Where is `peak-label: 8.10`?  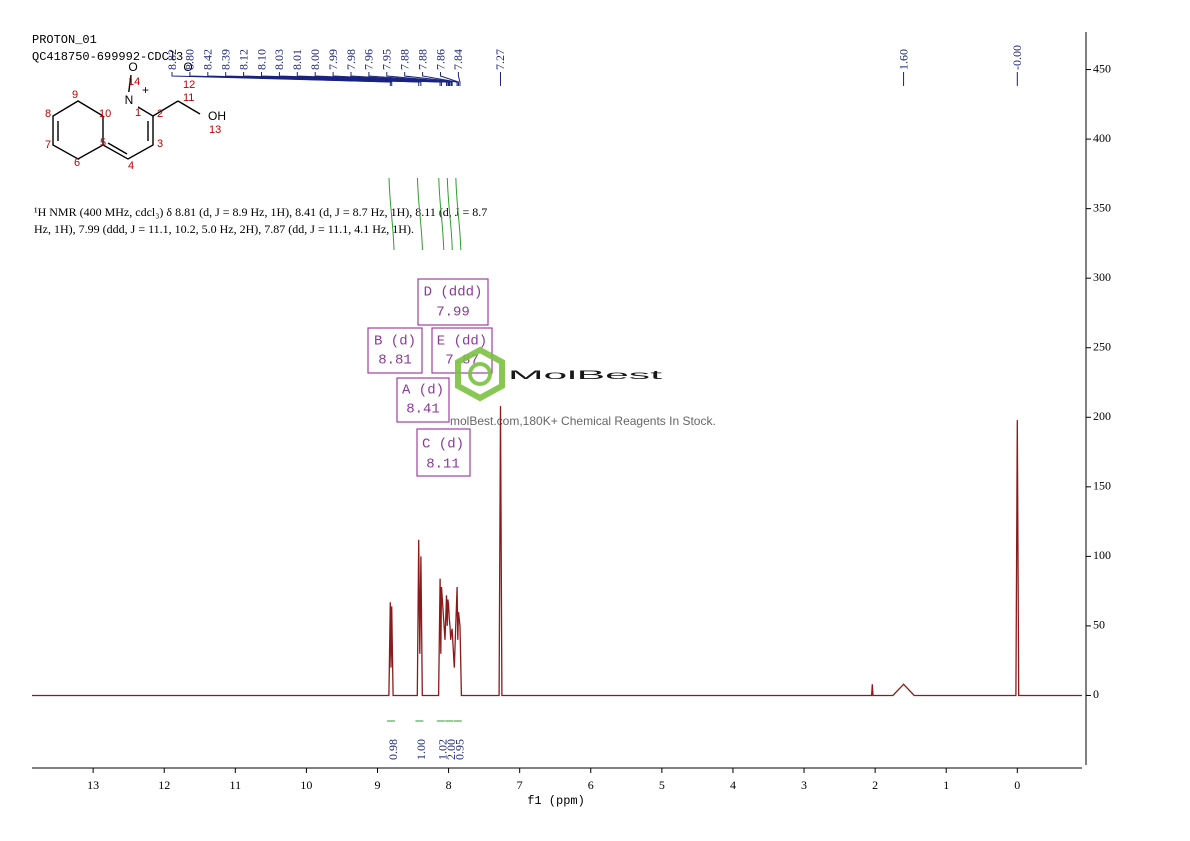
peak-label: 8.10 is located at coordinates (261, 59).